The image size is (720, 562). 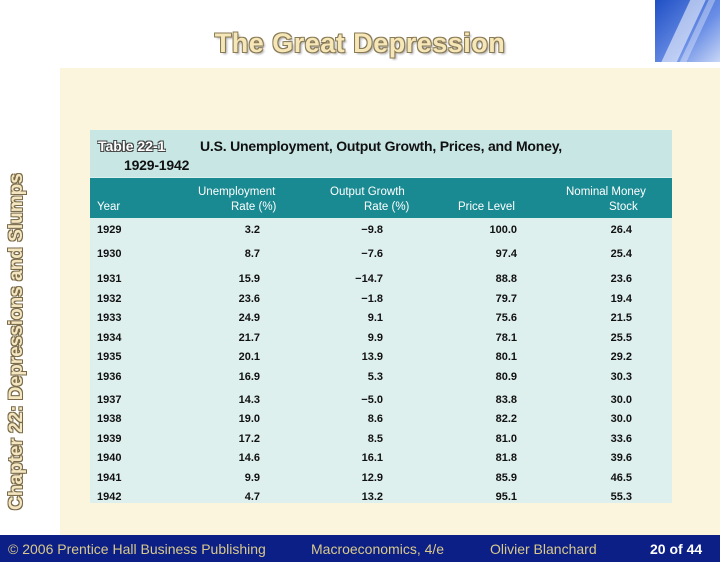 What do you see at coordinates (621, 279) in the screenshot?
I see `cell-money-stock: 23.6` at bounding box center [621, 279].